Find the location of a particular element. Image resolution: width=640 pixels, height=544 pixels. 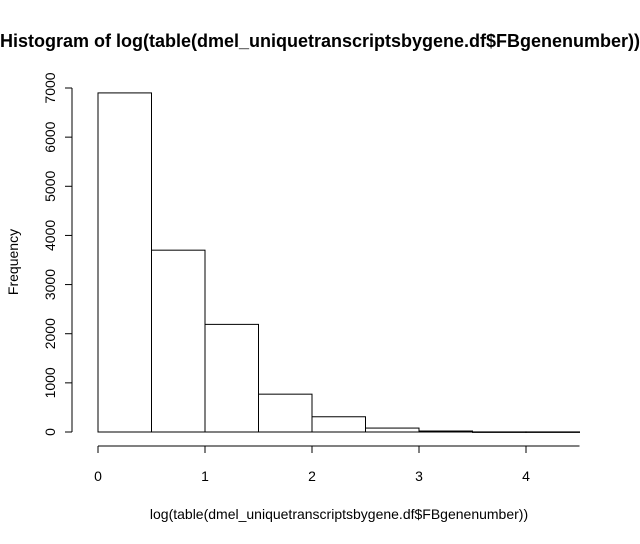

y-tick-label: 3000 is located at coordinates (50, 284).